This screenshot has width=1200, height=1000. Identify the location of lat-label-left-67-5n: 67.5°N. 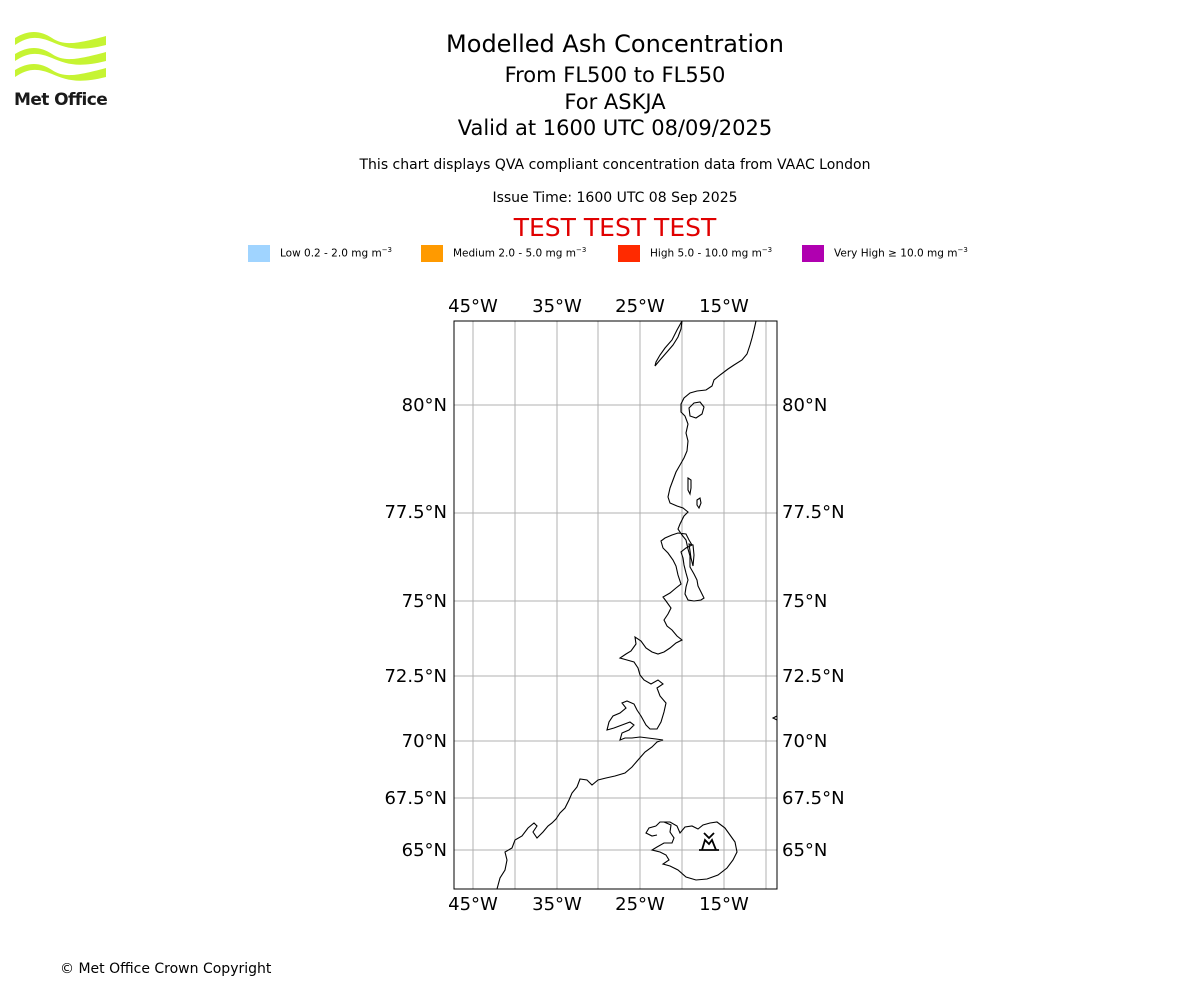
(415, 798).